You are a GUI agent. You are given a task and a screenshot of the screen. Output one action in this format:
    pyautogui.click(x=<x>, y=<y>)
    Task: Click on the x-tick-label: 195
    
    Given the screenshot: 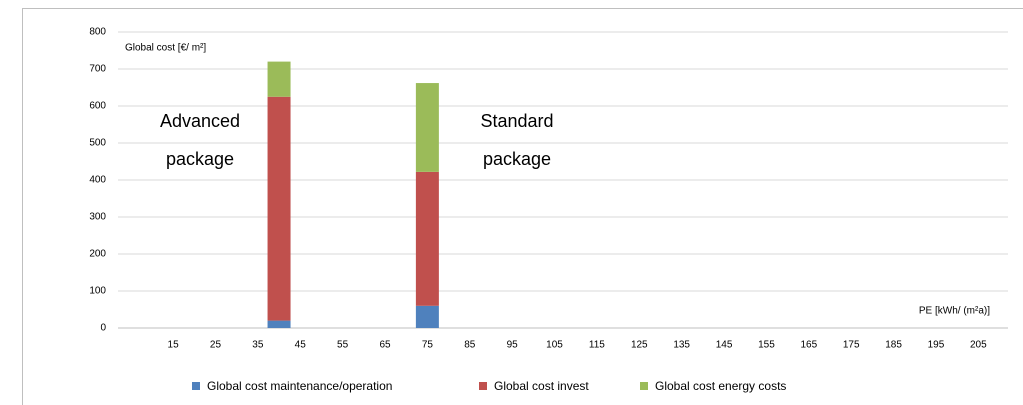 What is the action you would take?
    pyautogui.click(x=936, y=345)
    